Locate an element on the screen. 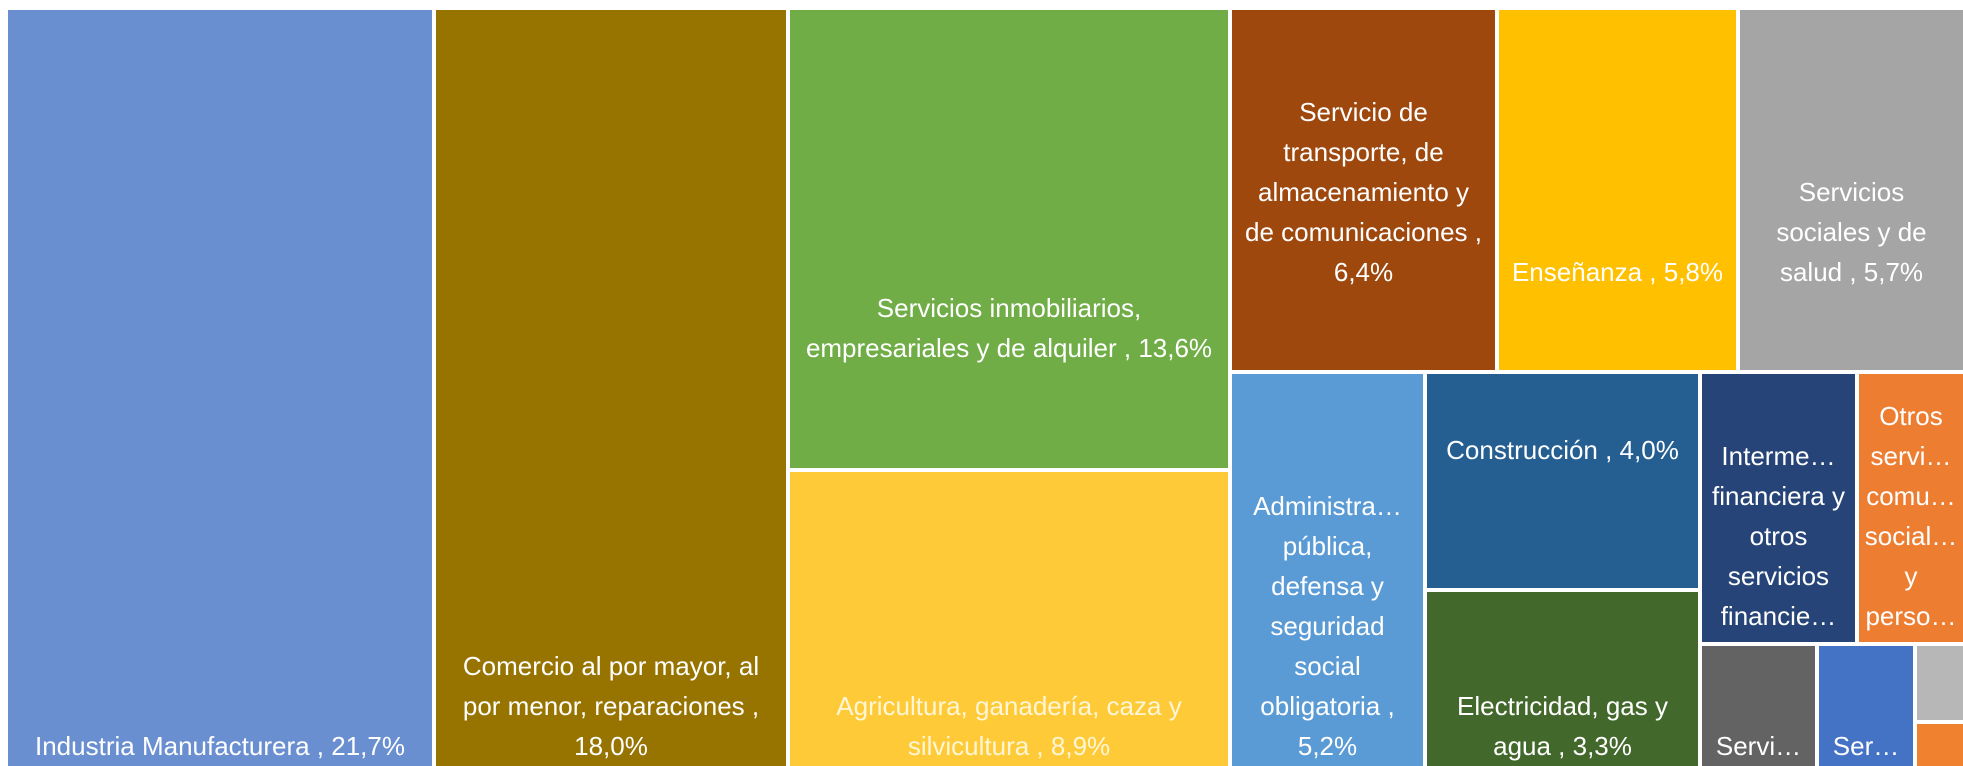 The image size is (1963, 766). tile-label: Enseñanza , 5,8% is located at coordinates (1617, 272).